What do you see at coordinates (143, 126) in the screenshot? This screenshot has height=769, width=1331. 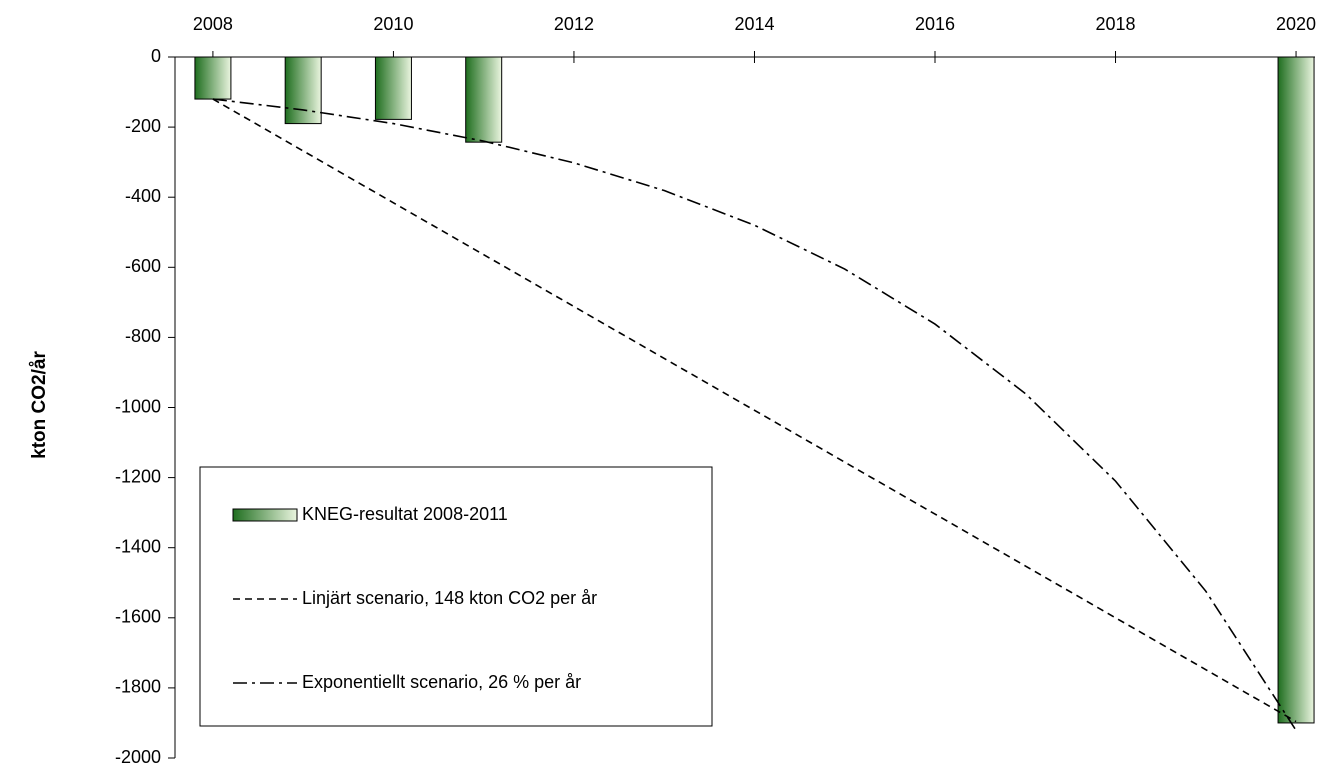 I see `y-tick-label: -200` at bounding box center [143, 126].